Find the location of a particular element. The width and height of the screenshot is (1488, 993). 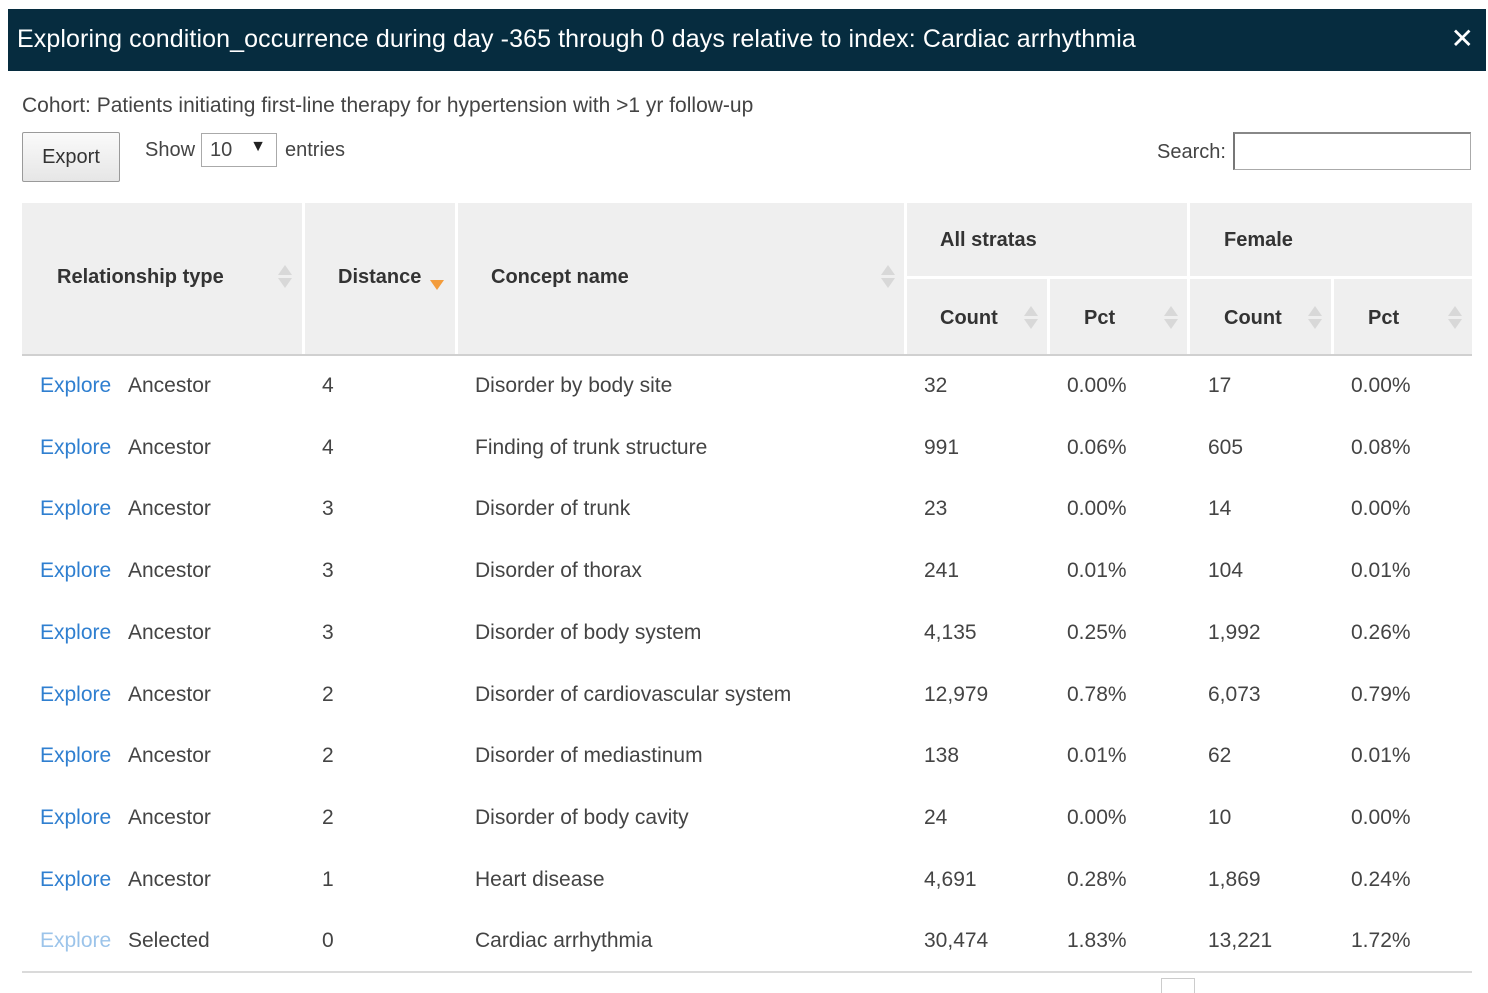

all-count-cell: 991 is located at coordinates (942, 447).